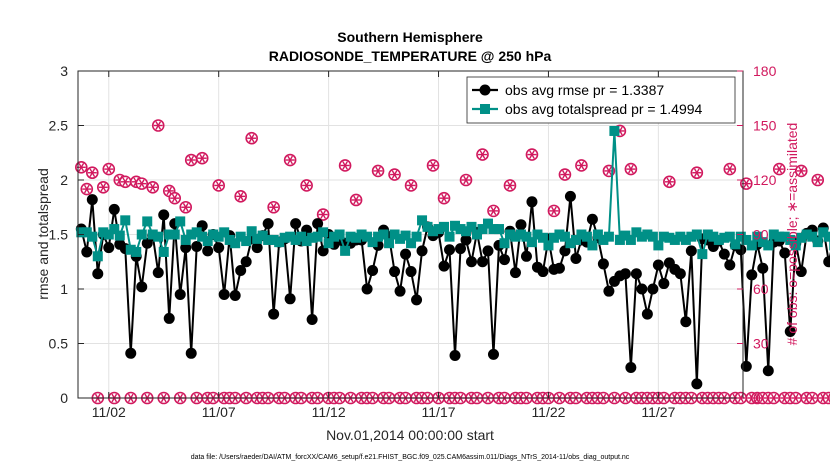 This screenshot has height=470, width=830. Describe the element at coordinates (757, 398) in the screenshot. I see `y-right-tick-label: 0` at that location.